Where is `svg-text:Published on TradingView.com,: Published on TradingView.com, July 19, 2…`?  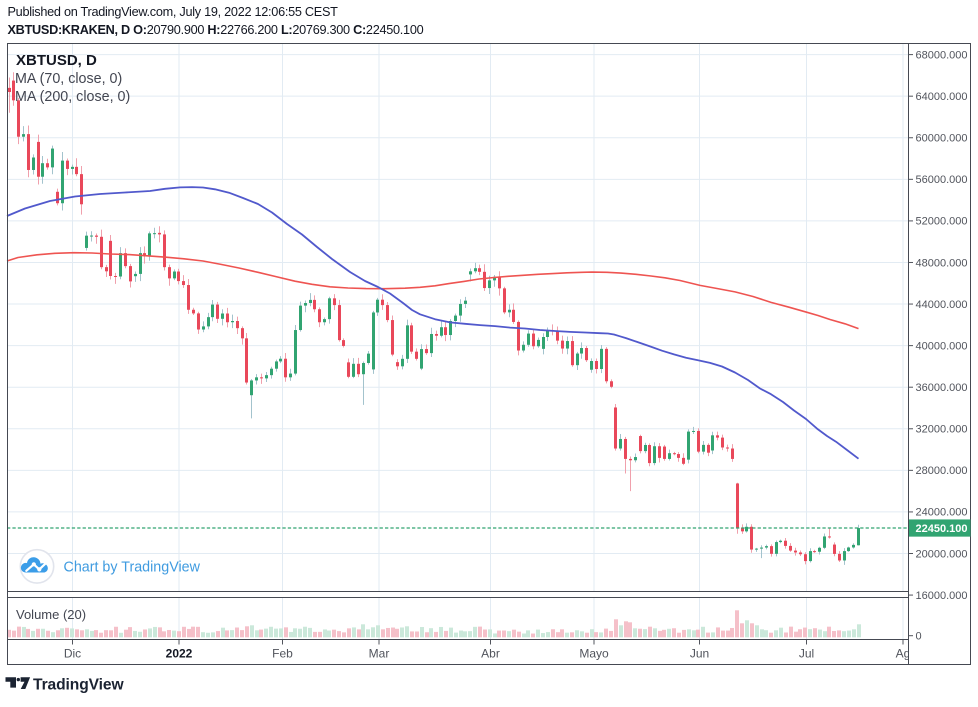
svg-text:Published on TradingView.com,: Published on TradingView.com, July 19, 2… is located at coordinates (173, 12).